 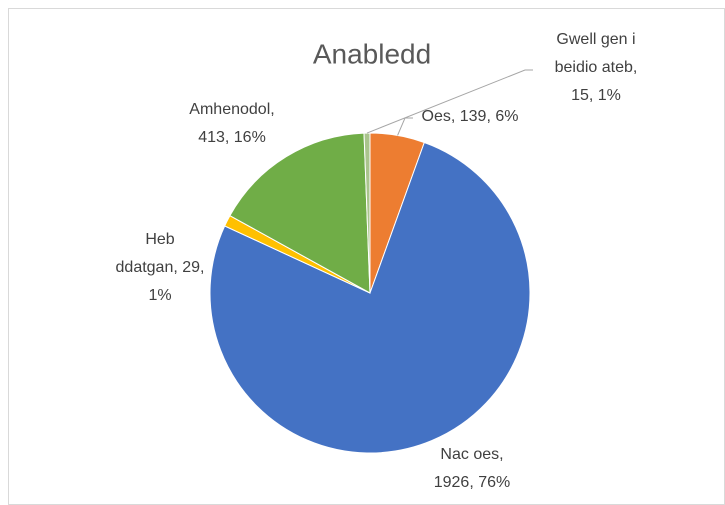 What do you see at coordinates (595, 39) in the screenshot?
I see `data-label-line: Gwell gen i` at bounding box center [595, 39].